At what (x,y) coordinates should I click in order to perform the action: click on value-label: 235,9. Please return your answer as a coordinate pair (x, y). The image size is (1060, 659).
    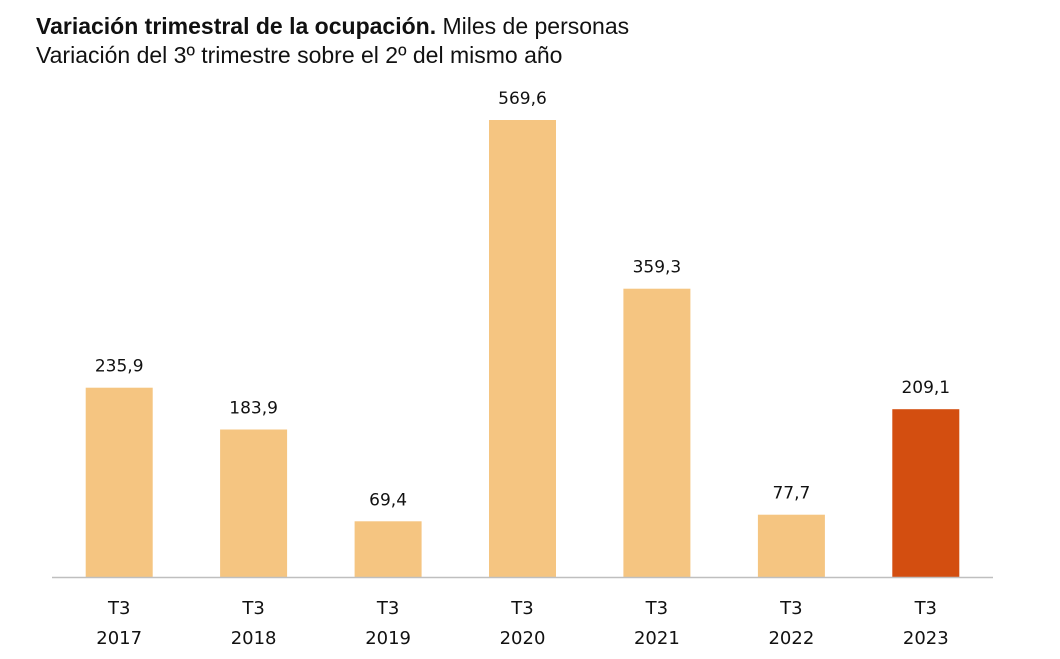
    Looking at the image, I should click on (119, 367).